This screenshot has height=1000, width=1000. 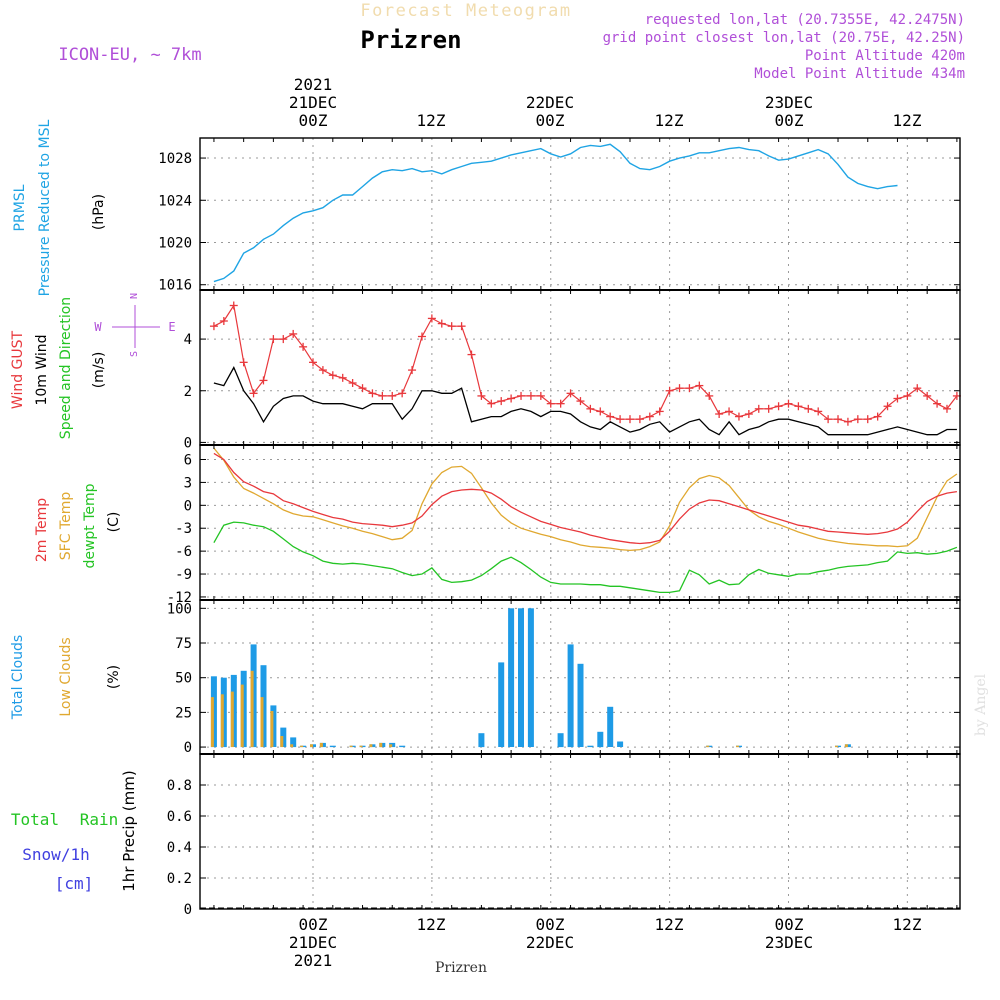 What do you see at coordinates (18, 369) in the screenshot?
I see `wind-label-gust: Wind GUST` at bounding box center [18, 369].